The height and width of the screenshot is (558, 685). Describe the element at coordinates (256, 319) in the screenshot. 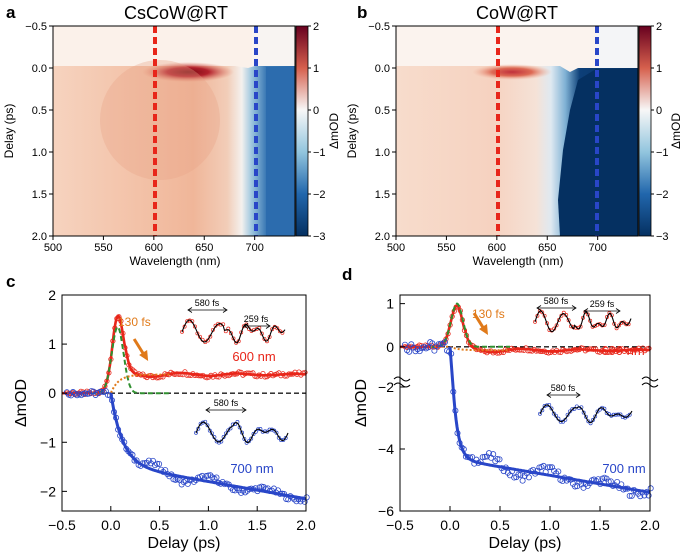

I see `panel-c-period-259: 259 fs` at that location.